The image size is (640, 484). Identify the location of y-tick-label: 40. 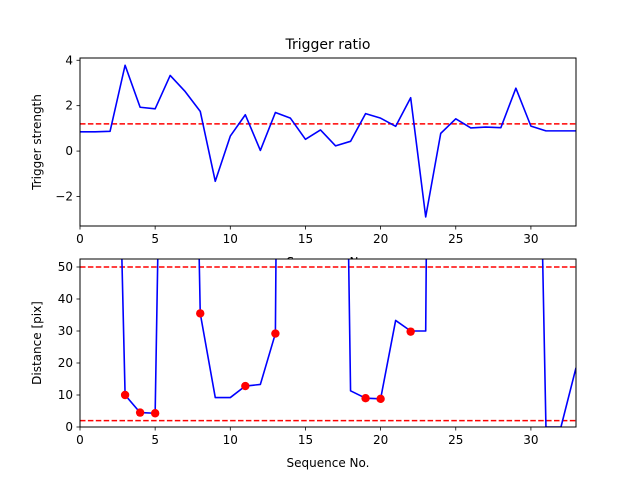
(65, 299).